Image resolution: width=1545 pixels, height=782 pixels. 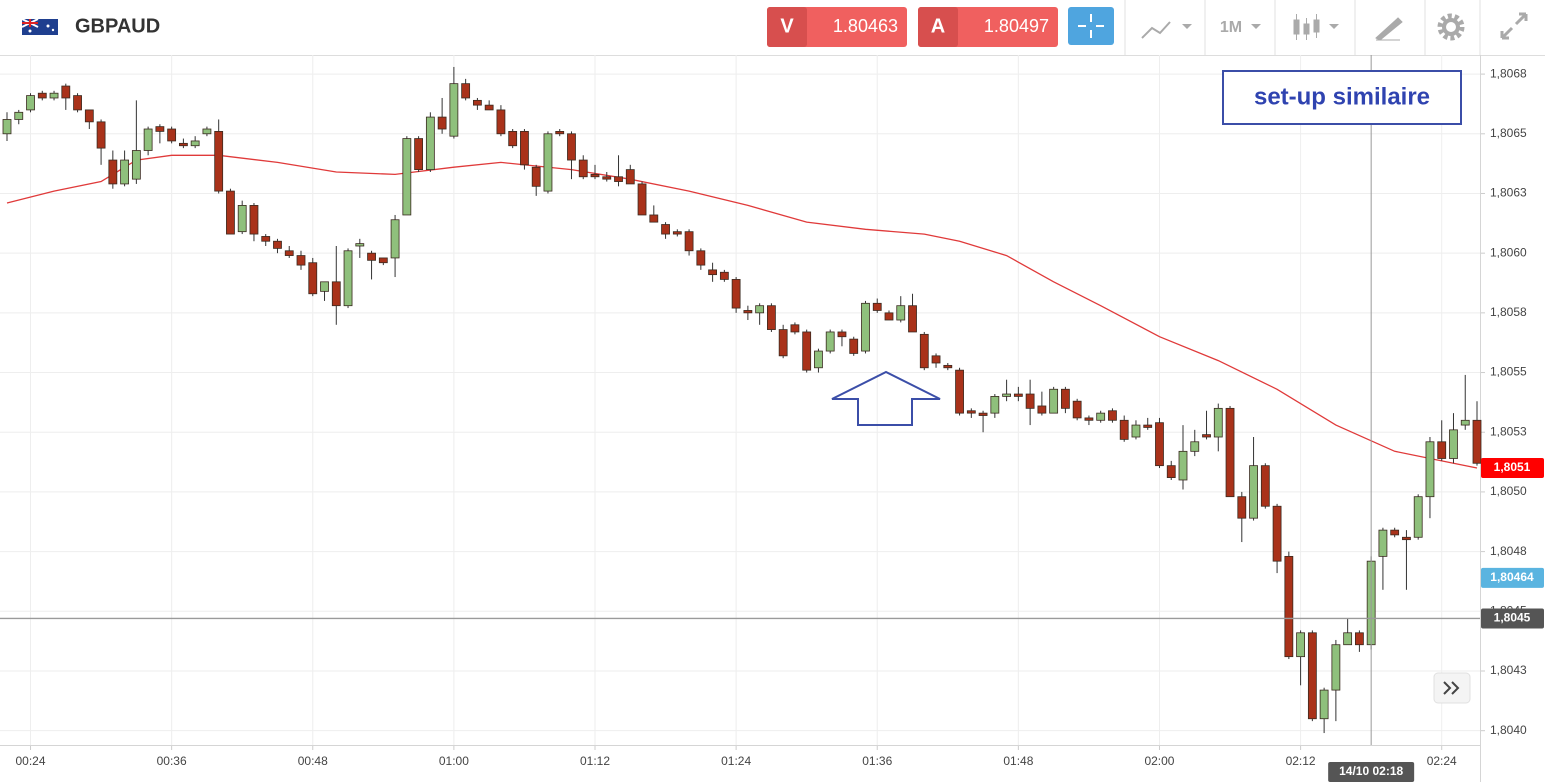 I want to click on x-tick-label: 00:24, so click(x=31, y=761).